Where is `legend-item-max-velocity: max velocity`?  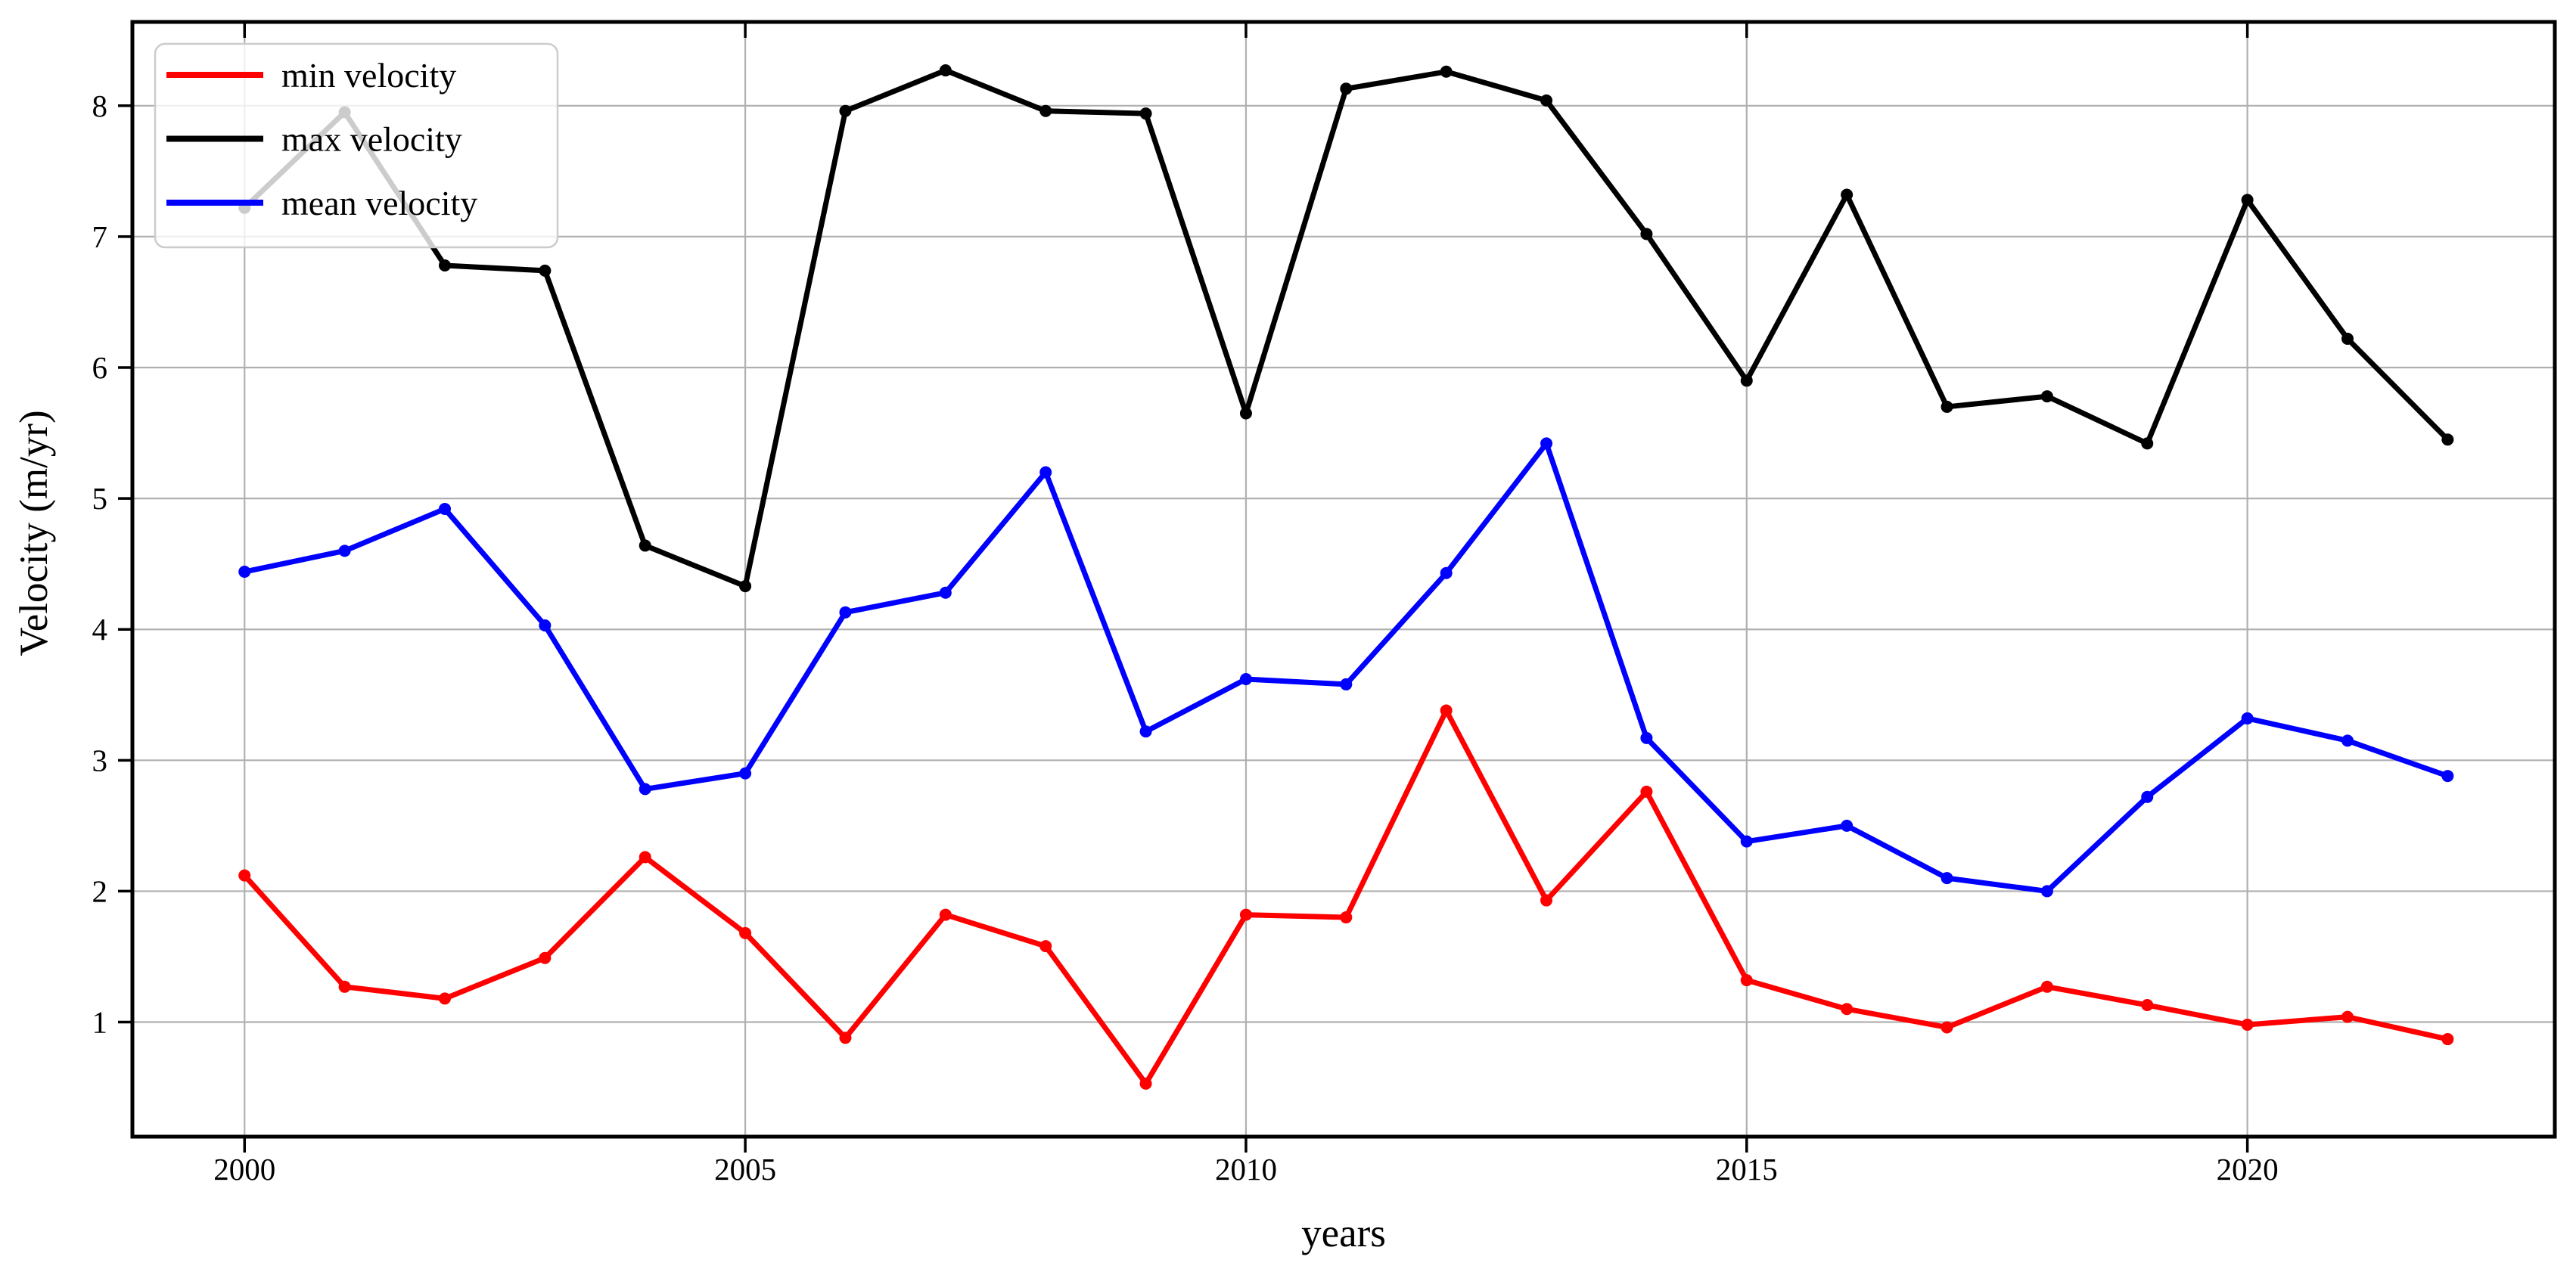
legend-item-max-velocity: max velocity is located at coordinates (314, 139).